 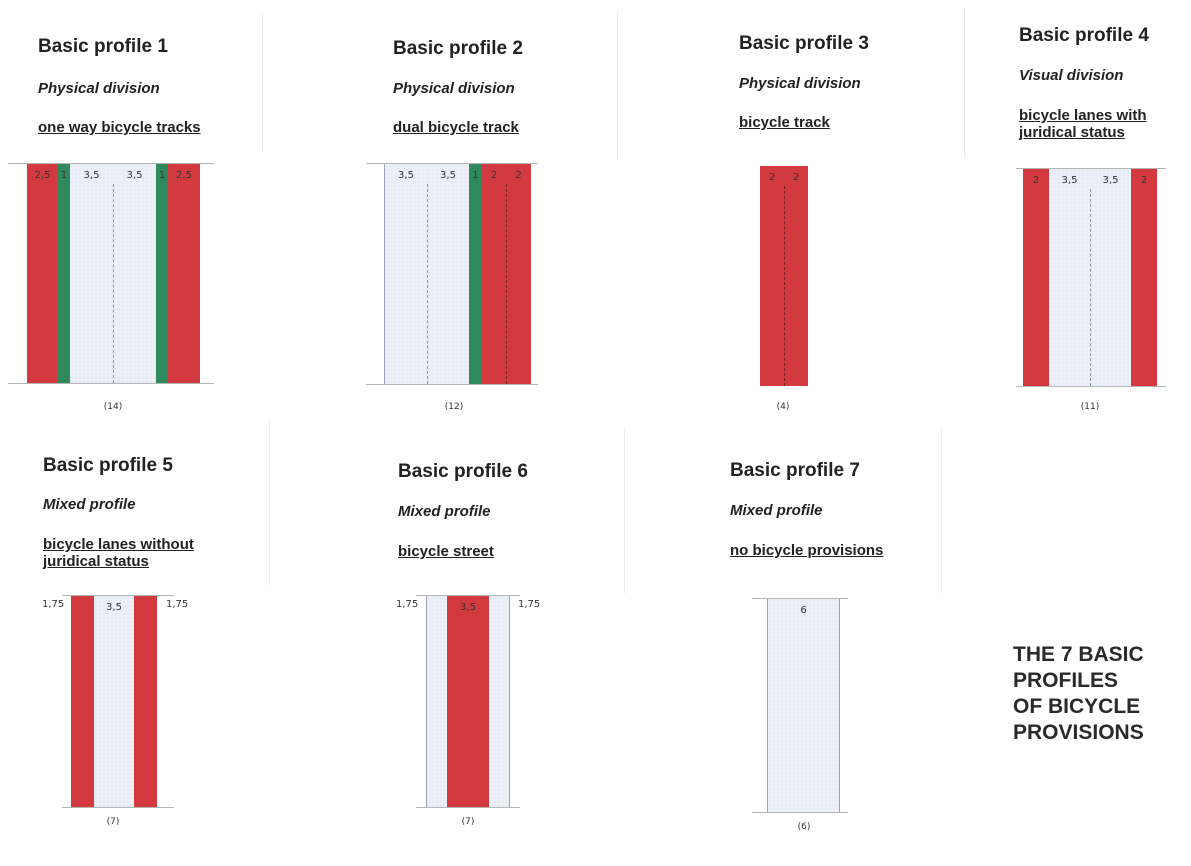 I want to click on profile-type: dual bicycle track, so click(x=456, y=127).